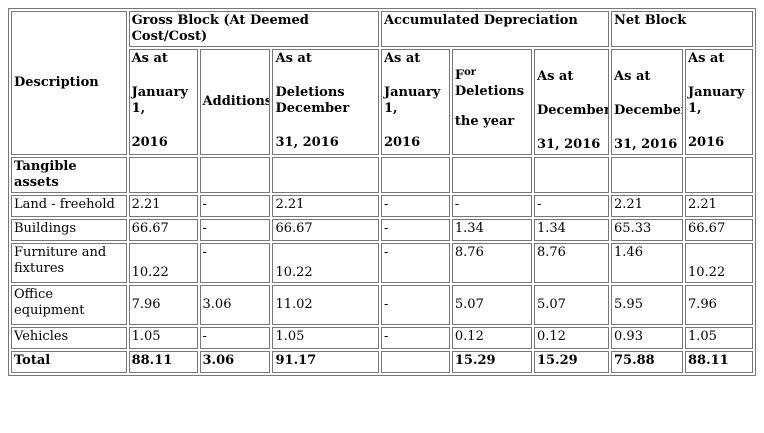 The width and height of the screenshot is (764, 433). Describe the element at coordinates (163, 362) in the screenshot. I see `total-gross-opening: 88.11` at that location.